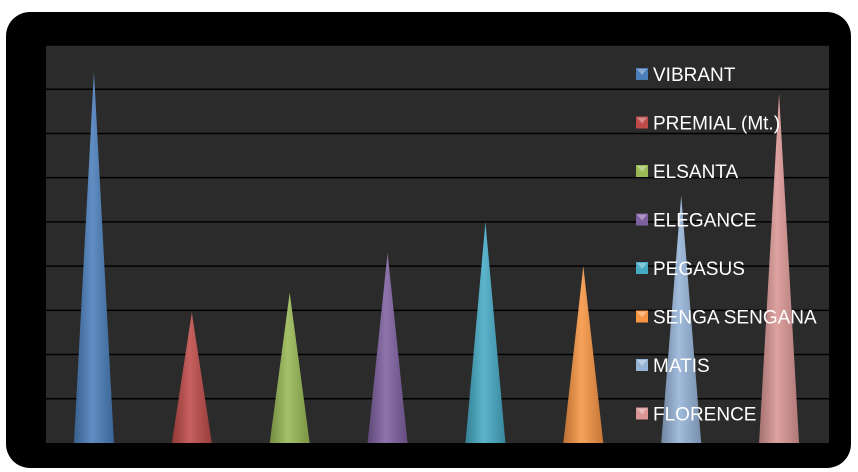  What do you see at coordinates (735, 318) in the screenshot?
I see `legend-label: SENGA SENGANA` at bounding box center [735, 318].